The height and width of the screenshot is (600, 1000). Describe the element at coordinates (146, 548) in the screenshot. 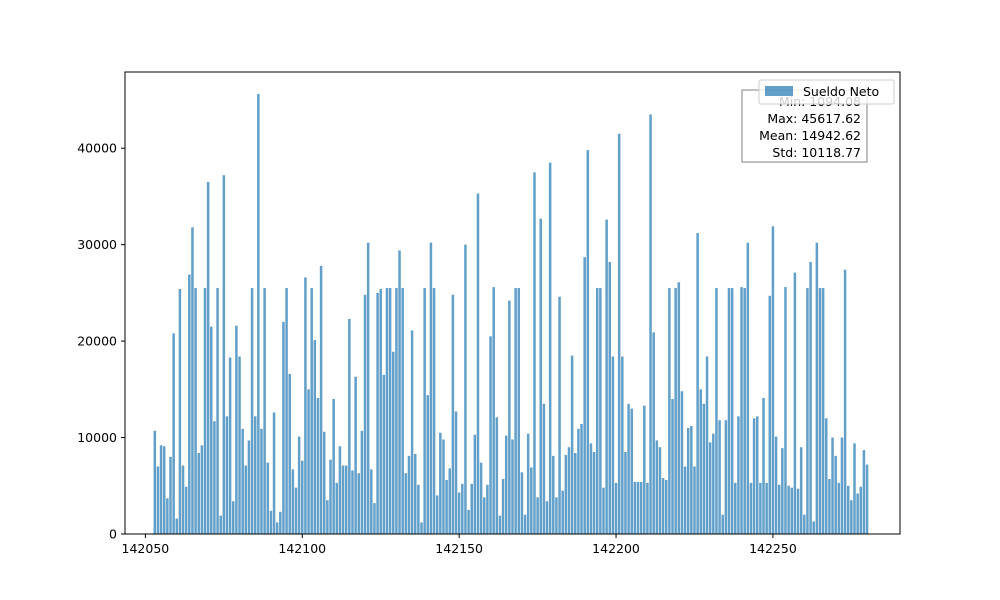

I see `x-tick-label: 142050` at that location.